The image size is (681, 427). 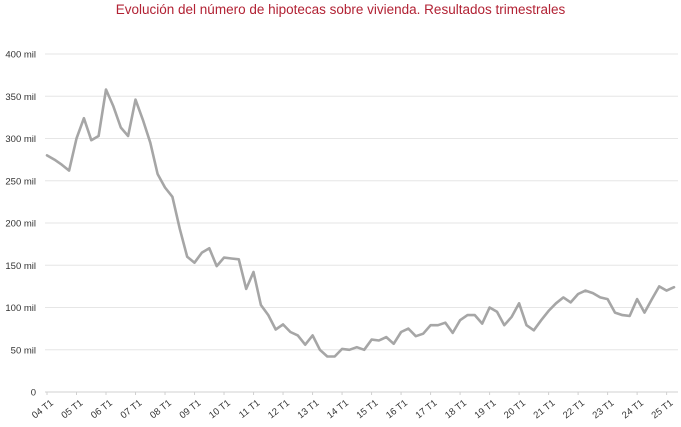 I want to click on y-tick-label: 400 mil, so click(x=20, y=55).